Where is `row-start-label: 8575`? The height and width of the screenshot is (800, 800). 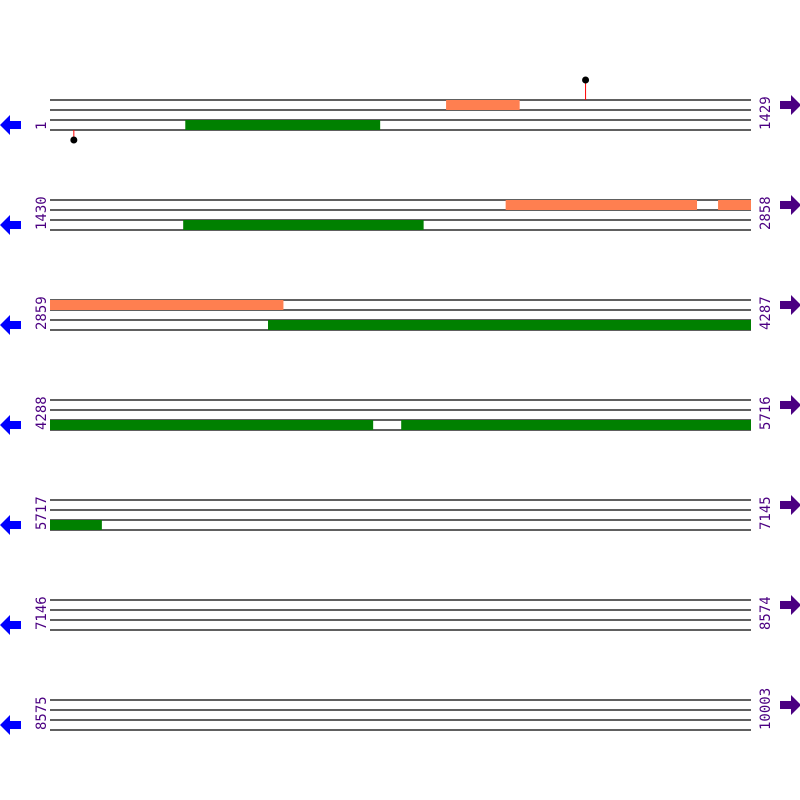
row-start-label: 8575 is located at coordinates (42, 713).